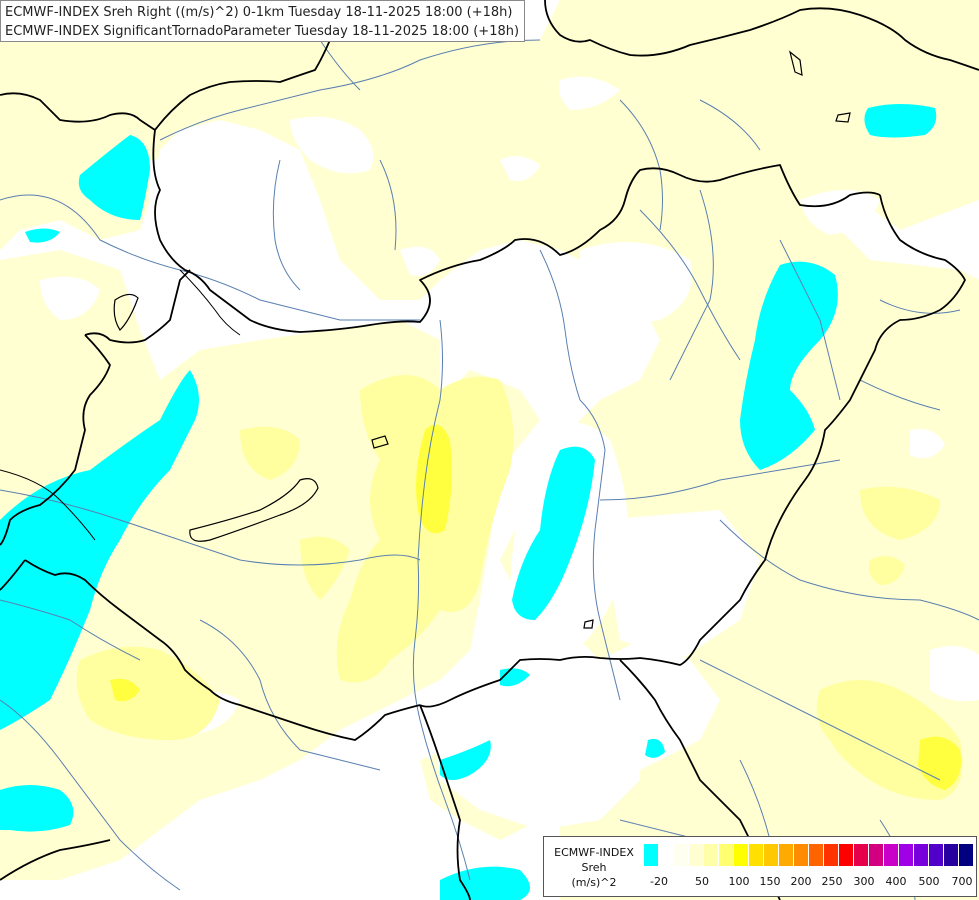 The width and height of the screenshot is (979, 900). I want to click on legend-model-label: ECMWF-INDEX, so click(594, 852).